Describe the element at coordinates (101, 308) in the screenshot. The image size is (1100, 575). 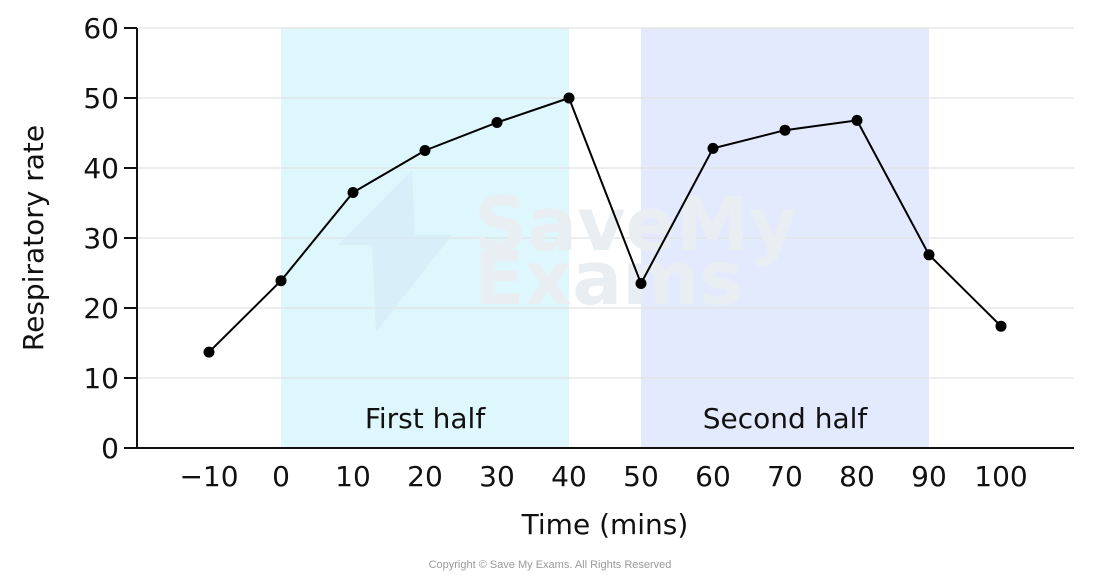
I see `y-tick-label: 20` at that location.